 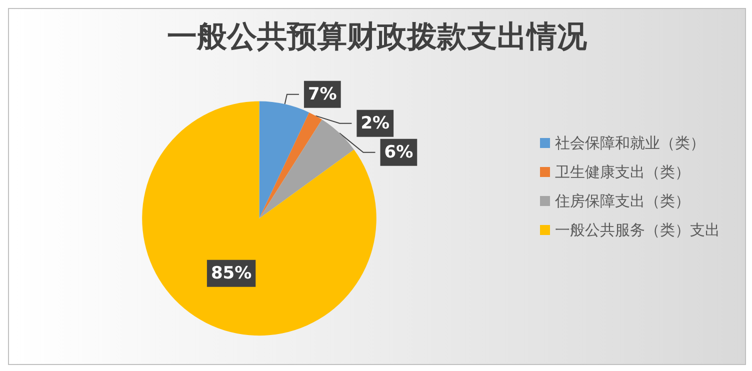 I want to click on data-label: 7%, so click(x=322, y=94).